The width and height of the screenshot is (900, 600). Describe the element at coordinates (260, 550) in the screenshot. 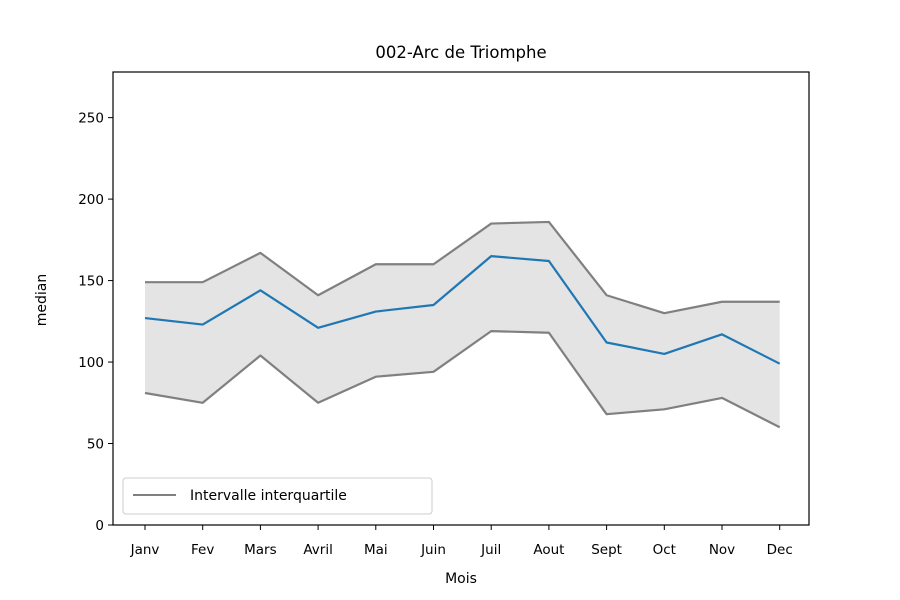

I see `x-tick-label: Mars` at that location.